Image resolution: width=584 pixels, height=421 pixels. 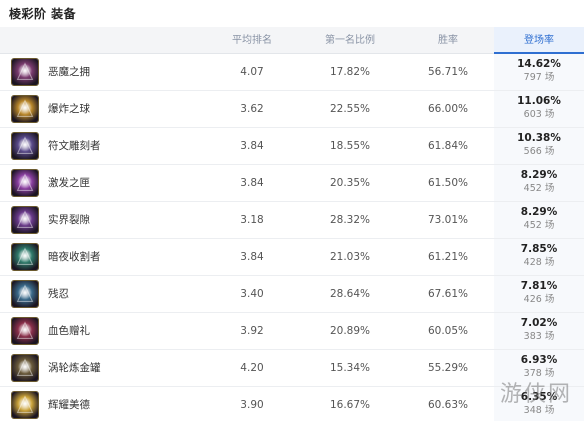 I want to click on pick-rate: 14.62%, so click(x=539, y=64).